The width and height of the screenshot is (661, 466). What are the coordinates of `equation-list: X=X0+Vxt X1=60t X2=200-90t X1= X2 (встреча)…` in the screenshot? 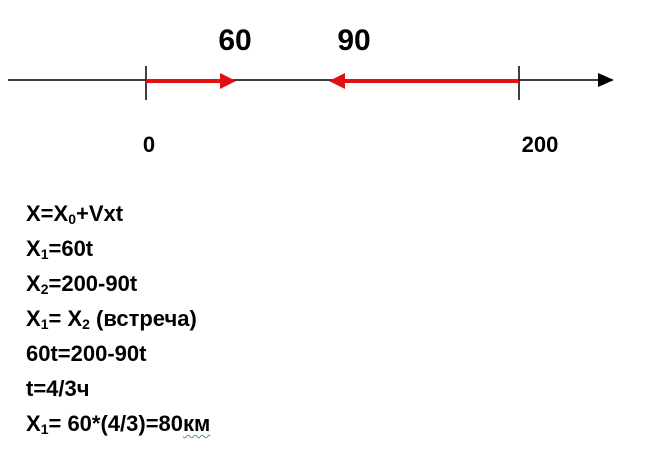 It's located at (118, 318).